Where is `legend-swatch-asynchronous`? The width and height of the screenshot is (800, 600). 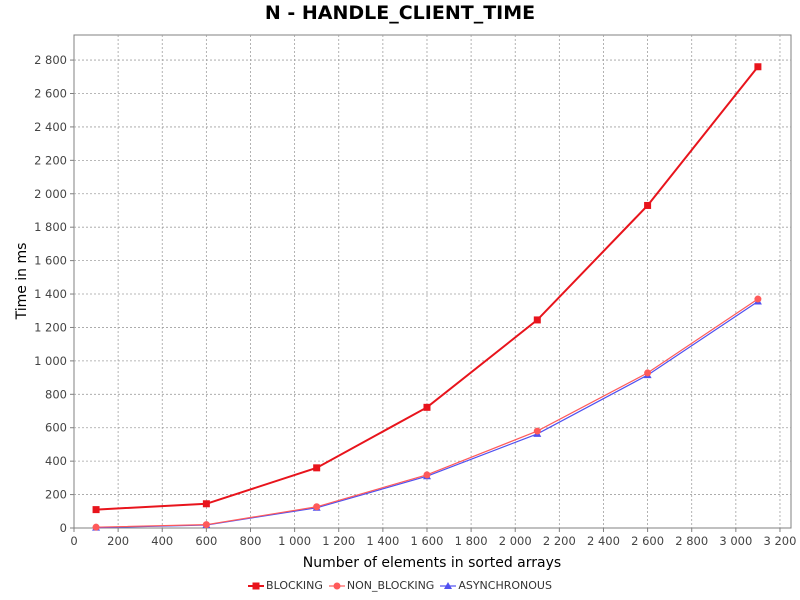
legend-swatch-asynchronous is located at coordinates (448, 585).